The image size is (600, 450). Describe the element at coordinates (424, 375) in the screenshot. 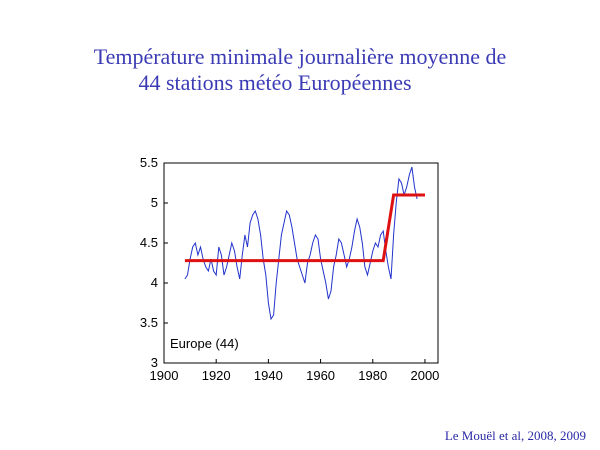

I see `x-tick-label: 2000` at that location.